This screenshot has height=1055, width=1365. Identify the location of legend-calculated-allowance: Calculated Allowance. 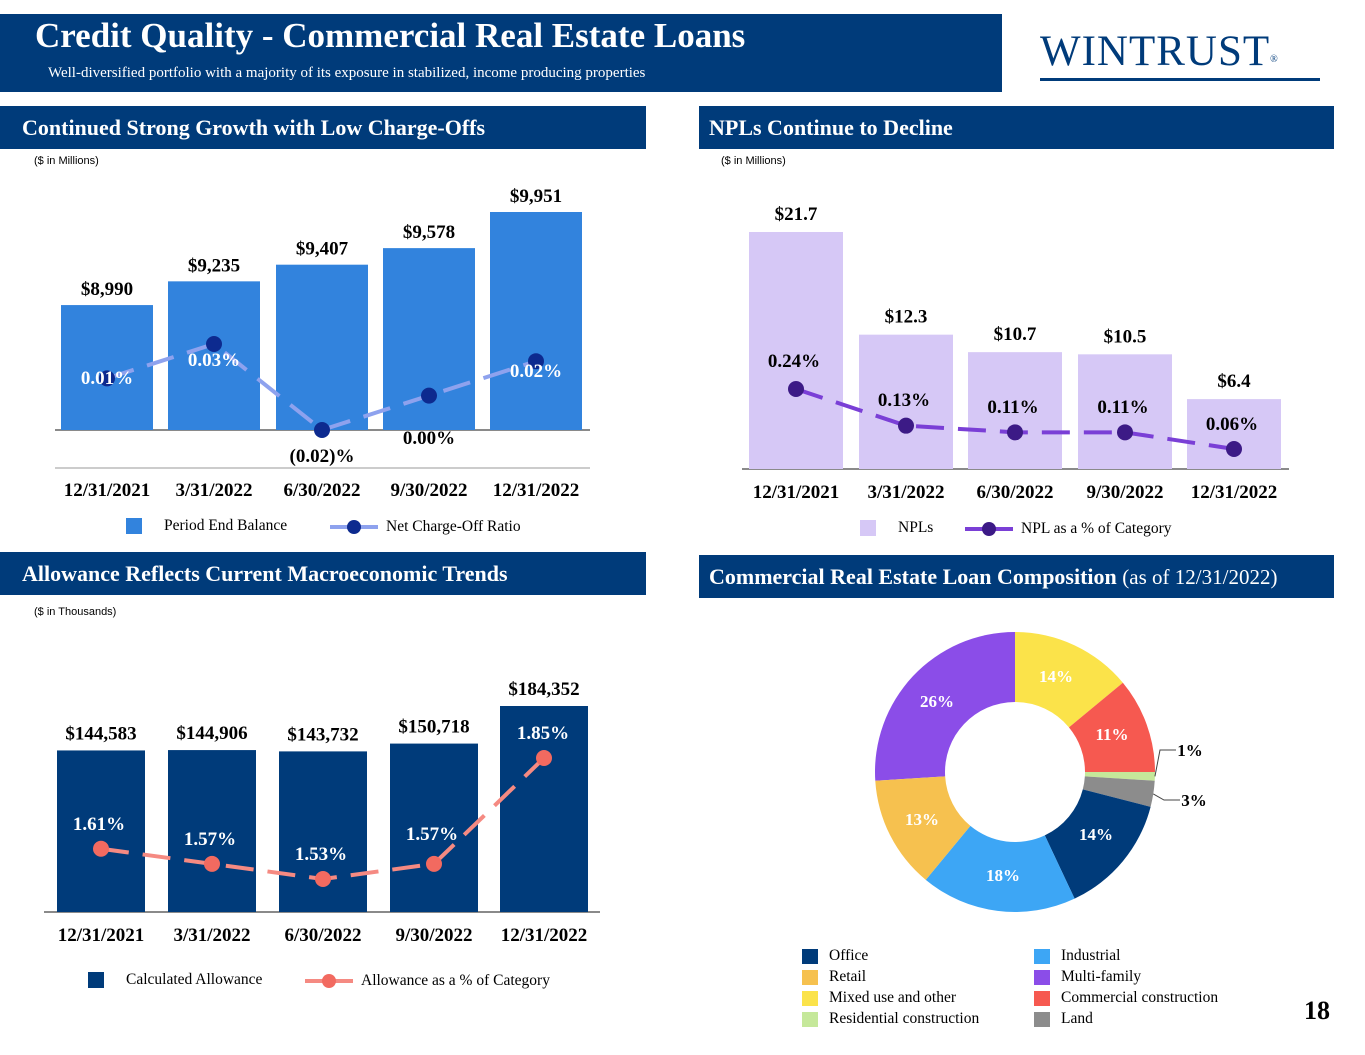
(175, 980).